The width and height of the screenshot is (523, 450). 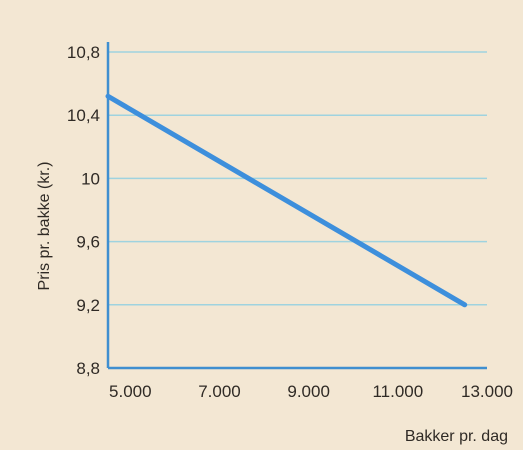 What do you see at coordinates (308, 391) in the screenshot?
I see `x-tick-label: 9.000` at bounding box center [308, 391].